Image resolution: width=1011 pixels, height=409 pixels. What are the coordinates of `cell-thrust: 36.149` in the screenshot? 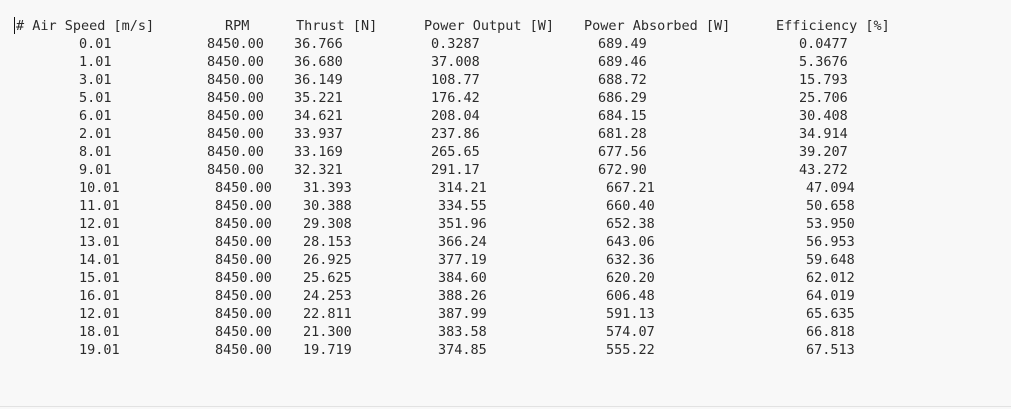 It's located at (318, 80).